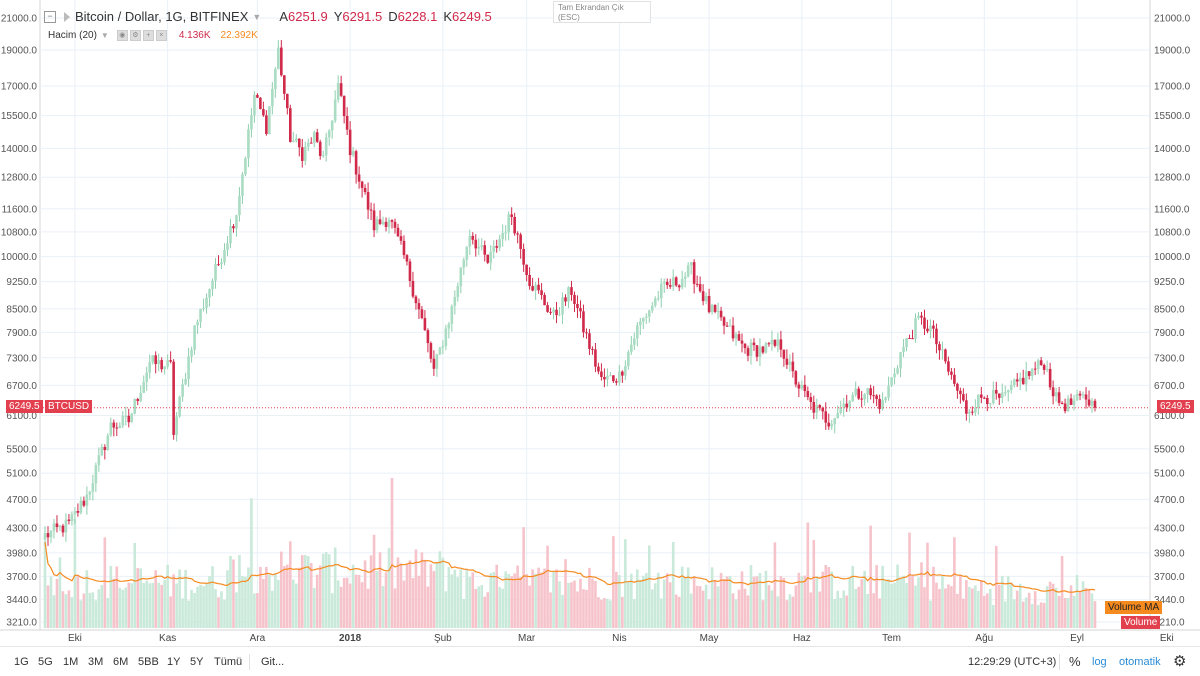 This screenshot has height=676, width=1200. What do you see at coordinates (21, 662) in the screenshot?
I see `timeframe-1g: 1G` at bounding box center [21, 662].